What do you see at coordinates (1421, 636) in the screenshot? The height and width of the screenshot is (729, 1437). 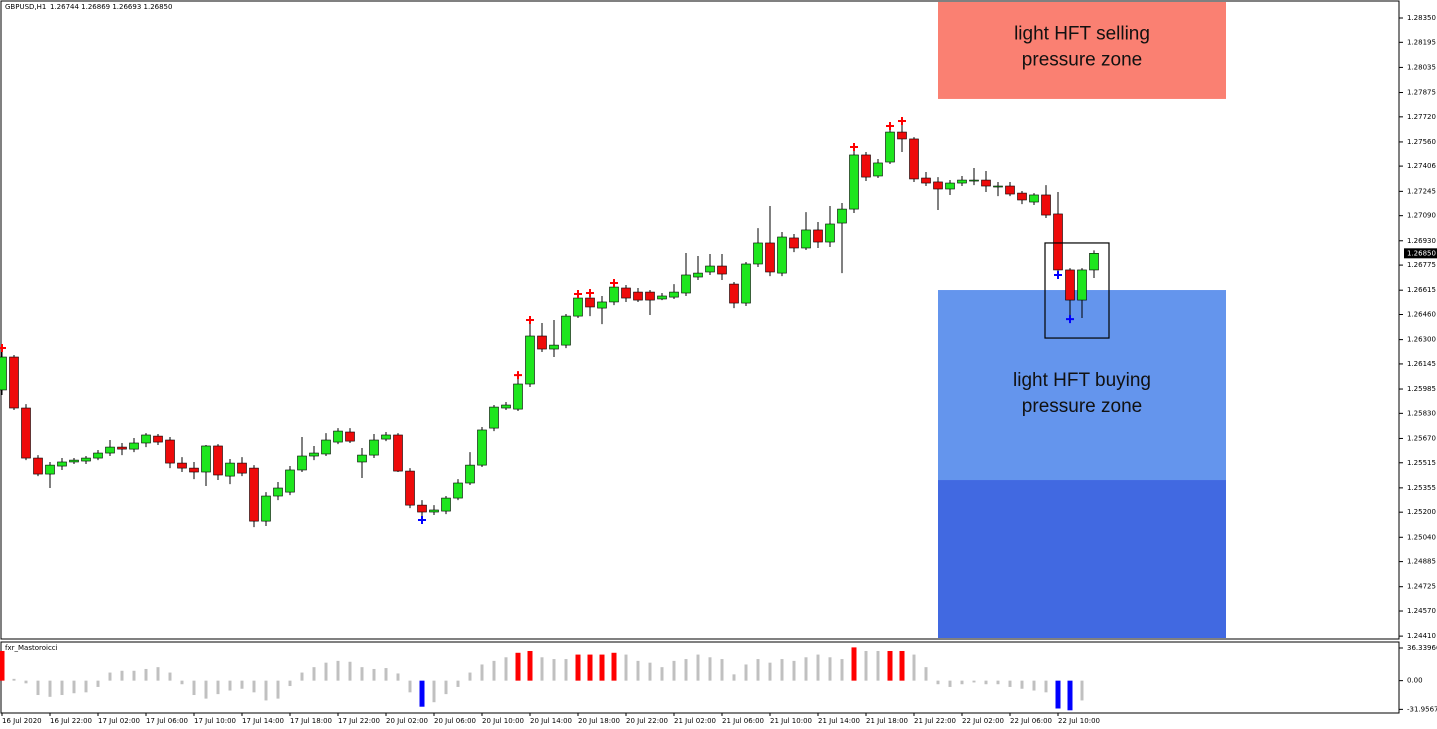 I see `y-tick-label: 1.24410` at bounding box center [1421, 636].